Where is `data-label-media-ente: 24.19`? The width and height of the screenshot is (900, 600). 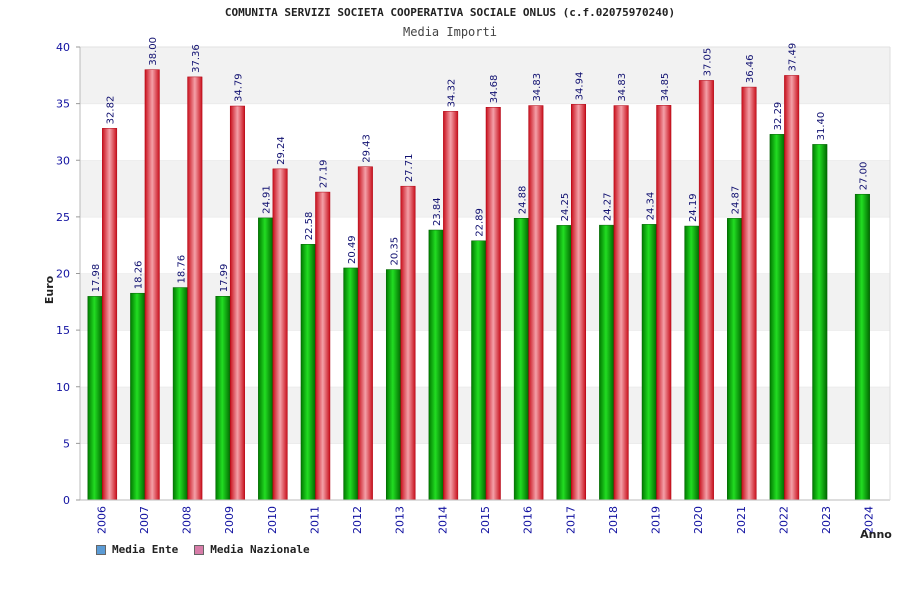 data-label-media-ente: 24.19 is located at coordinates (693, 207).